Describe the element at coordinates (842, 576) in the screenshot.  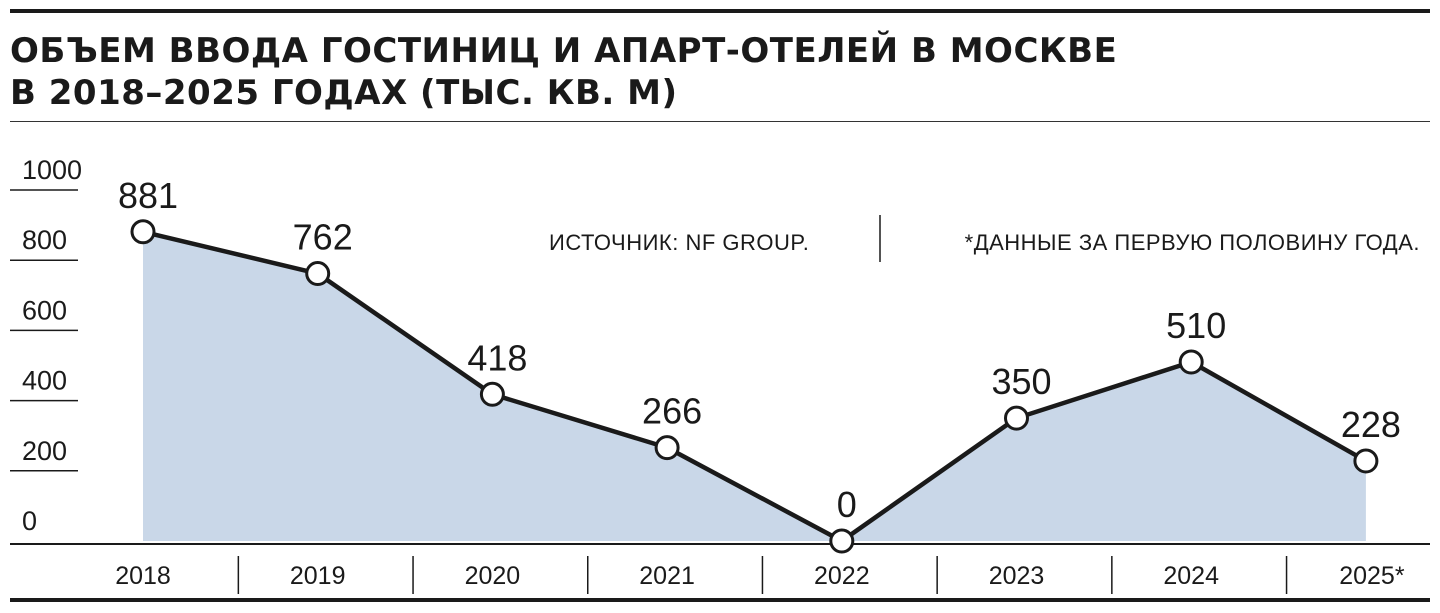
I see `x-category-label: 2022` at that location.